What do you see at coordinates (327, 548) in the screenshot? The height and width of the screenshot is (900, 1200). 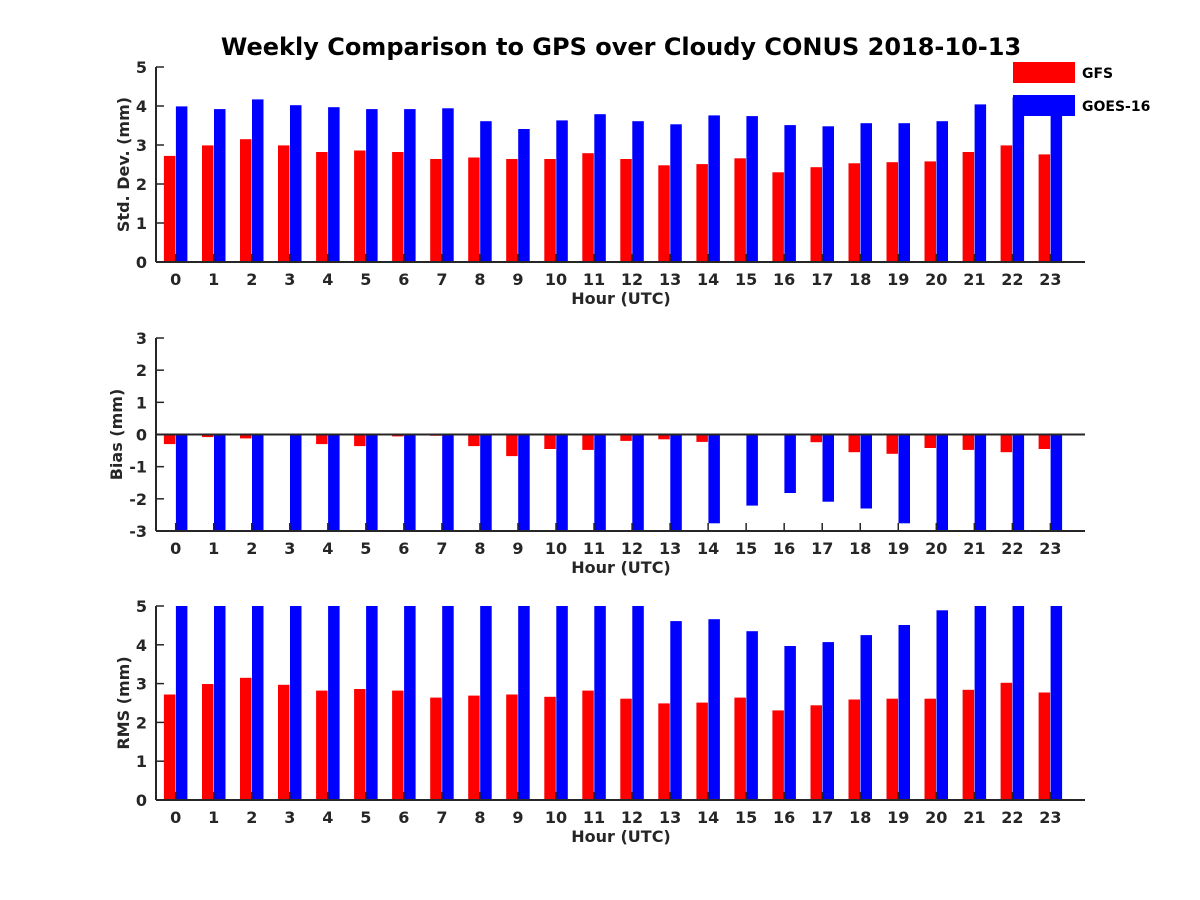 I see `x-tick-label: 4` at bounding box center [327, 548].